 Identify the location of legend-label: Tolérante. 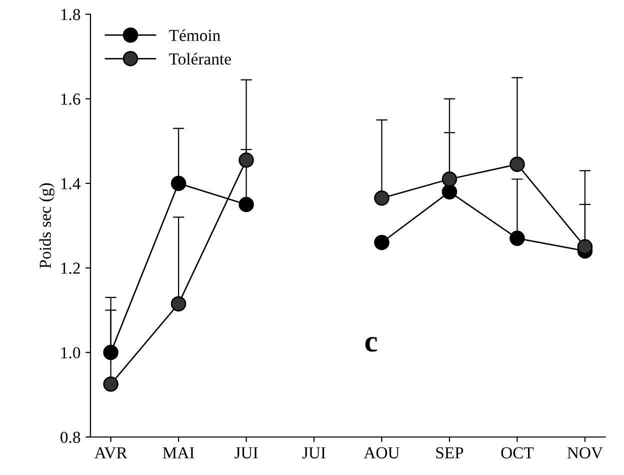
(200, 58).